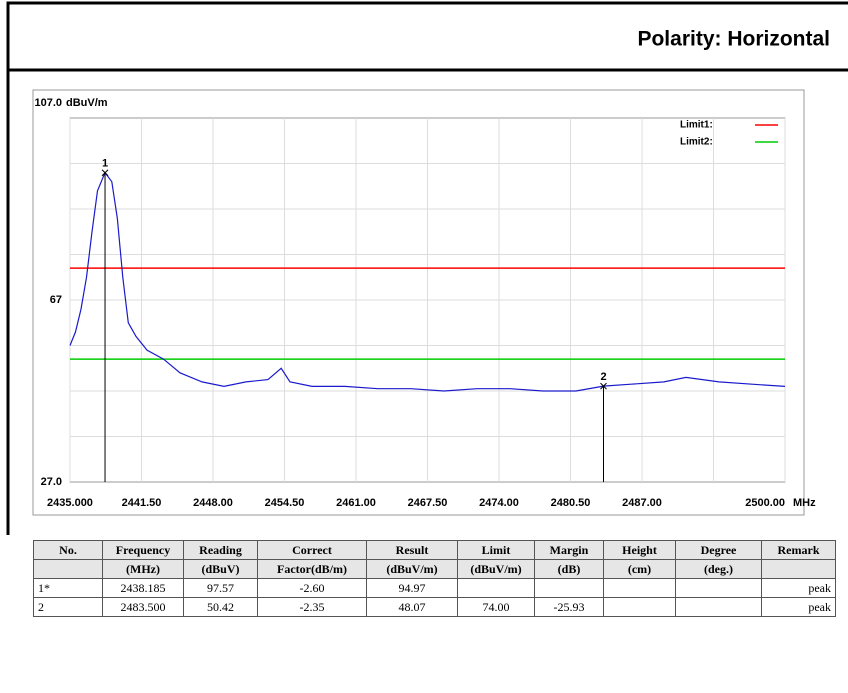  What do you see at coordinates (220, 569) in the screenshot?
I see `table-cell: (dBuV)` at bounding box center [220, 569].